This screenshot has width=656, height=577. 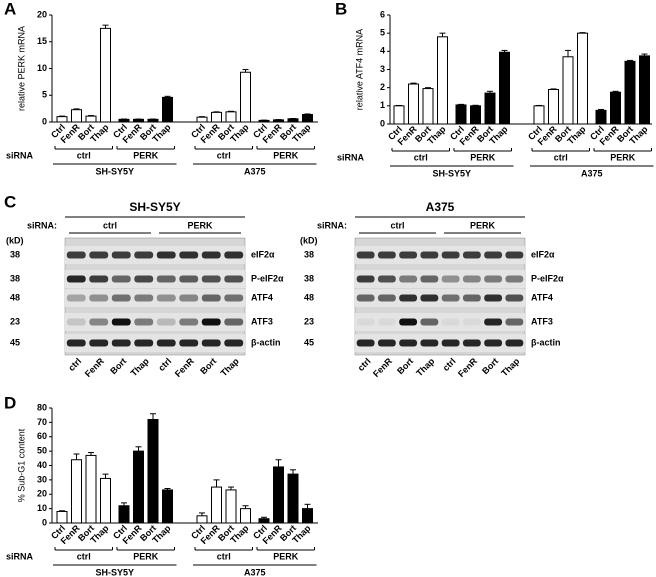 I want to click on y-tick-label: 1, so click(x=382, y=105).